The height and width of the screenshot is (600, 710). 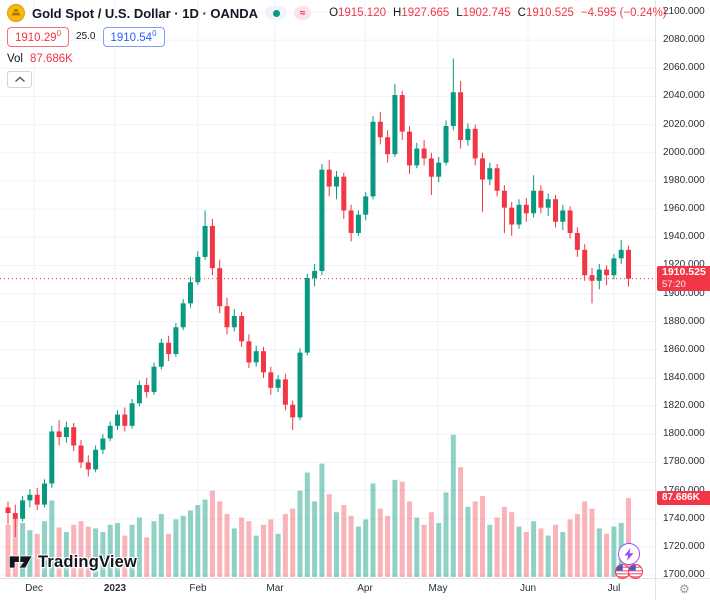 What do you see at coordinates (684, 434) in the screenshot?
I see `price-tick-label: 1800.000` at bounding box center [684, 434].